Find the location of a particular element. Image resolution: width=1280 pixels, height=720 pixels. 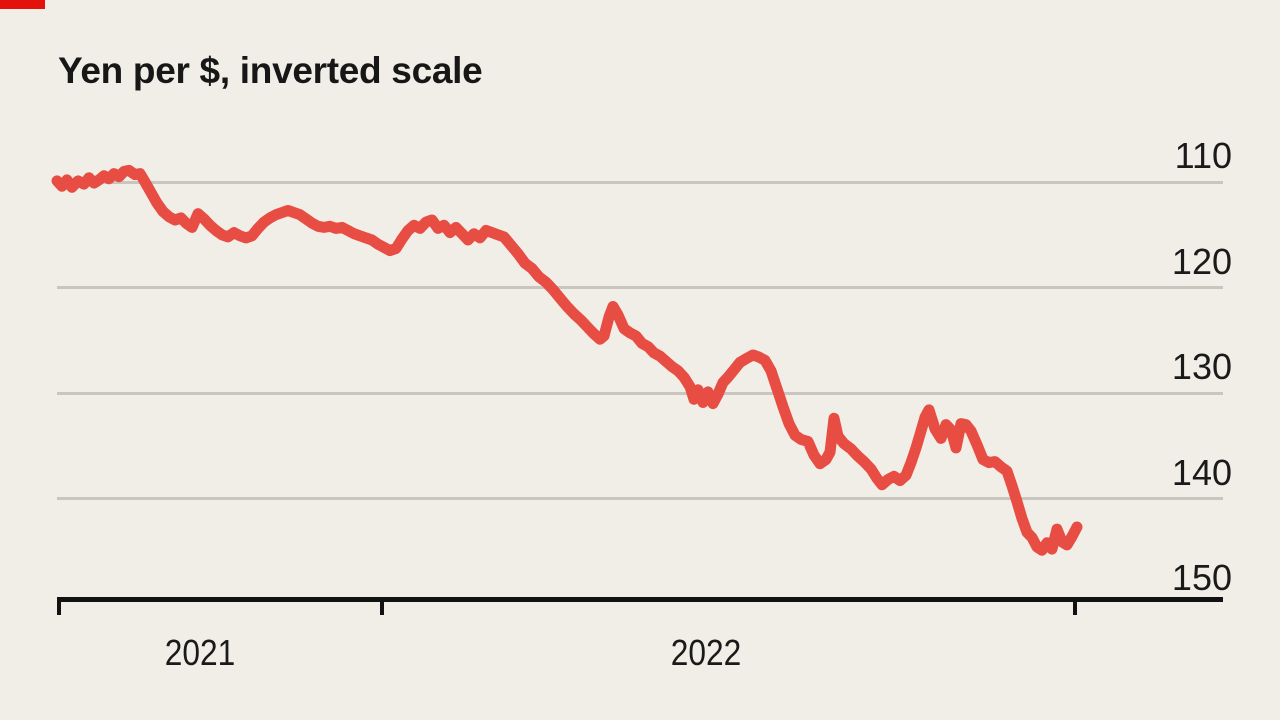

y-axis-label-130: 130 is located at coordinates (1201, 366).